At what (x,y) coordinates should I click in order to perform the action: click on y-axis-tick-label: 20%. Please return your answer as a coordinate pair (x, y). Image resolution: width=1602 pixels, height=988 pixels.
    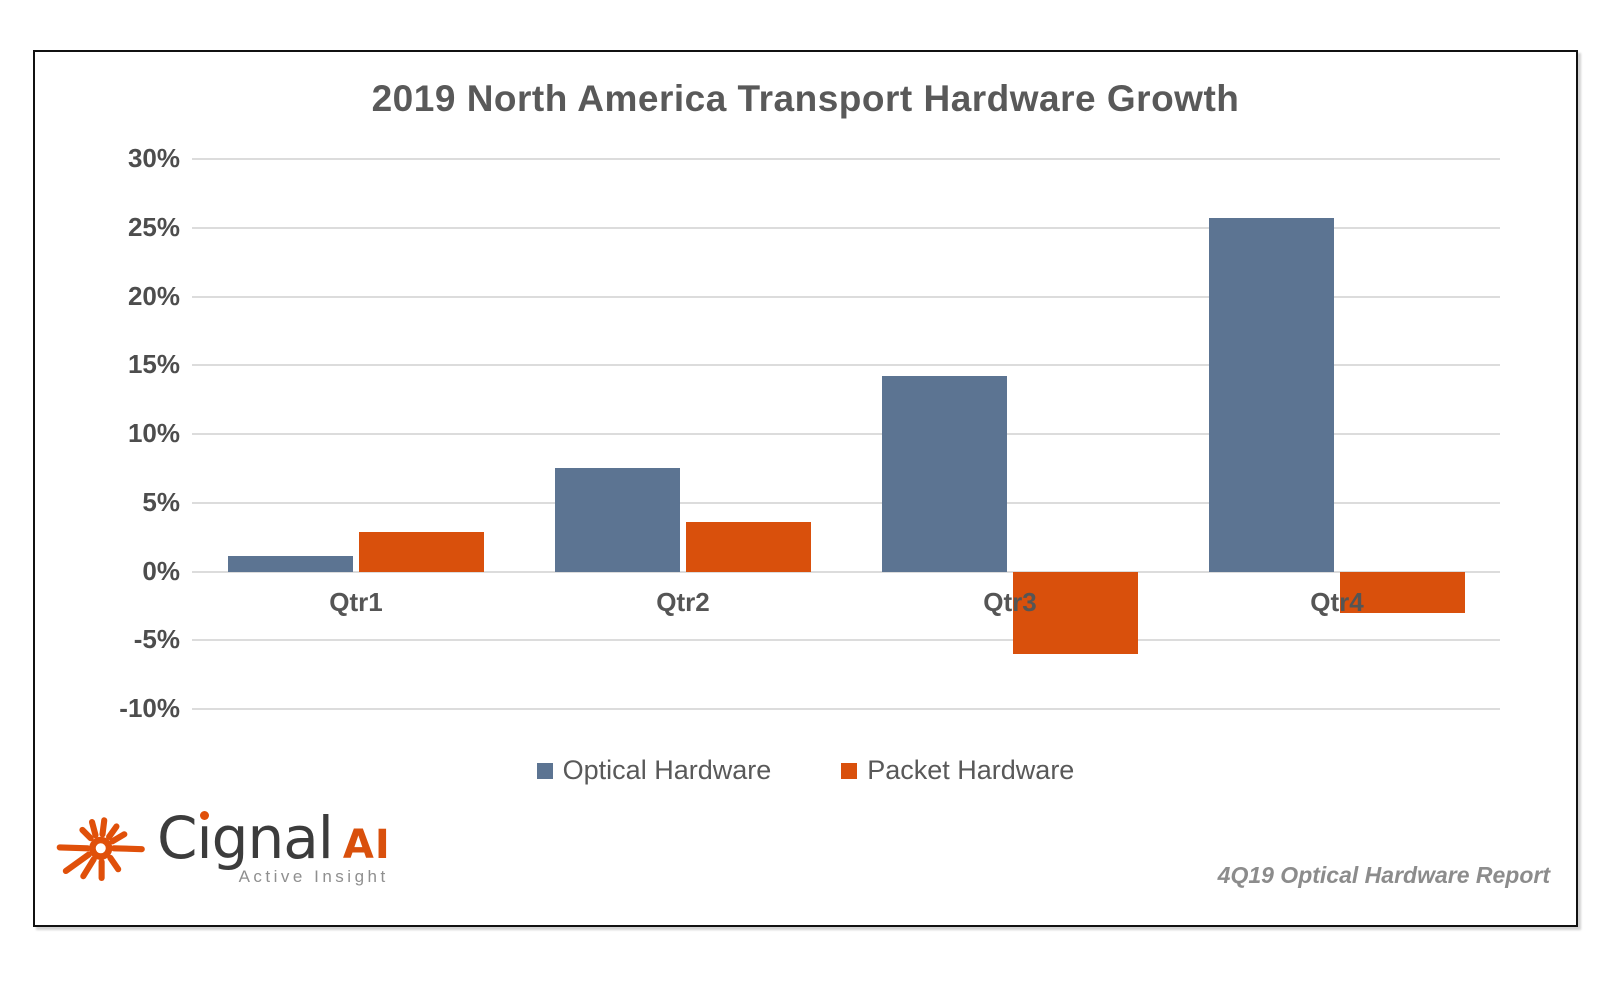
    Looking at the image, I should click on (153, 295).